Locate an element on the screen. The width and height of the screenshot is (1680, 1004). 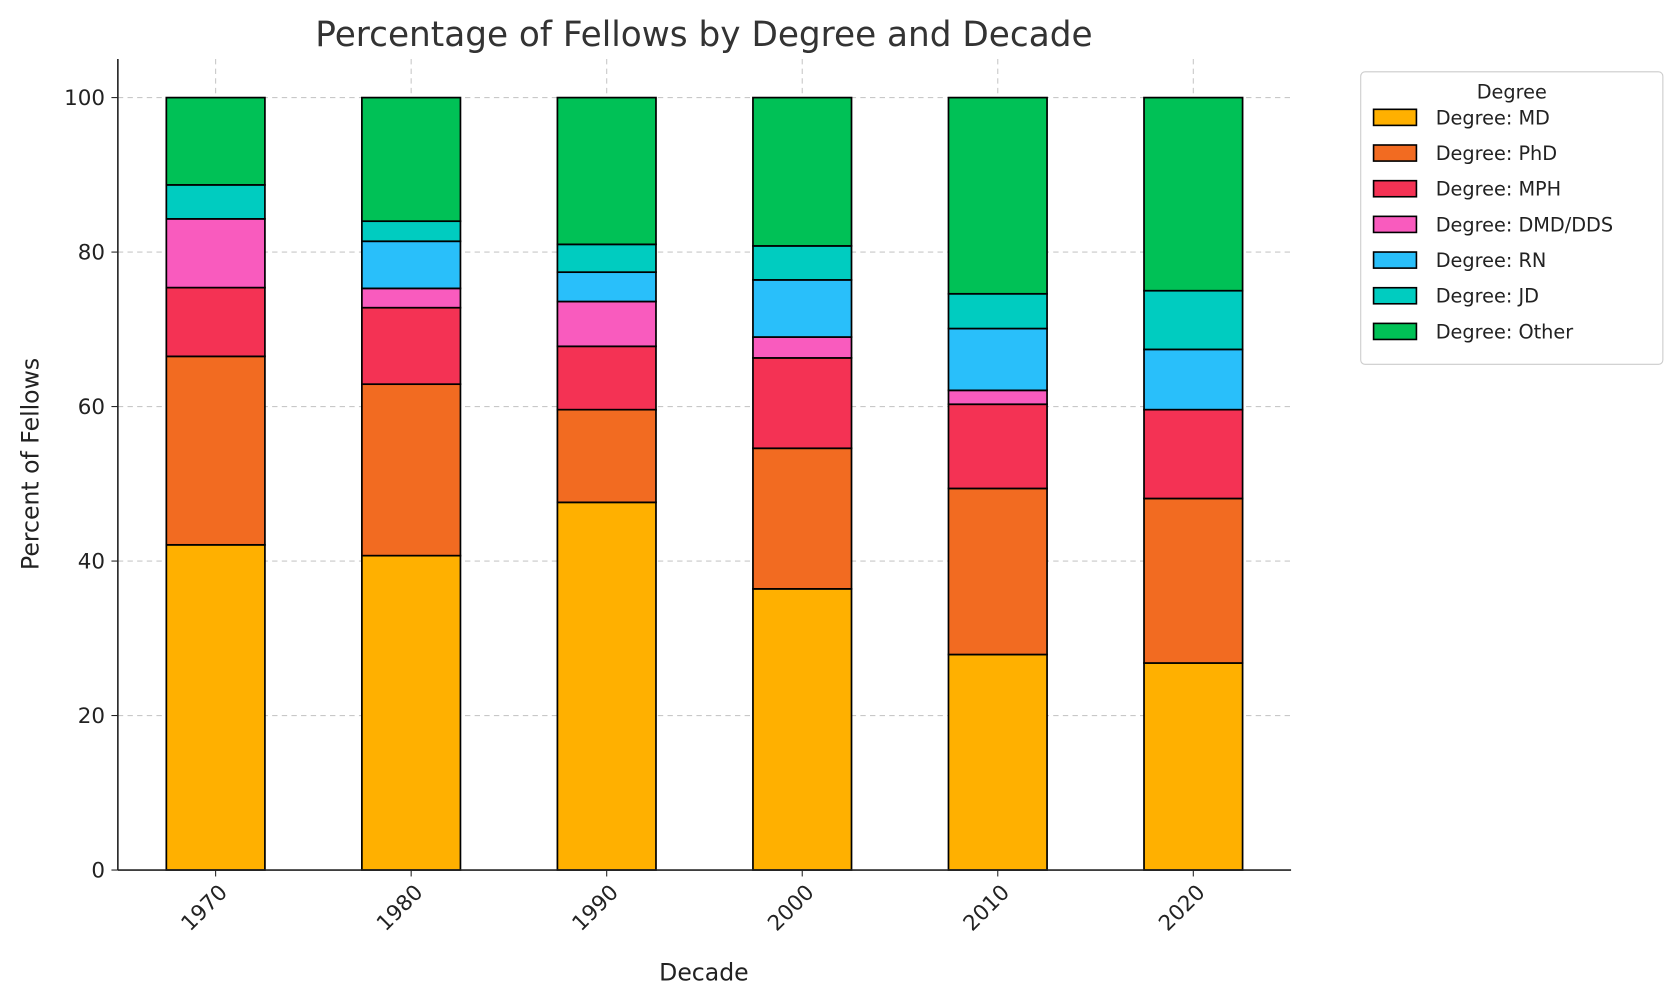
x-tick-label: 1990 is located at coordinates (596, 908).